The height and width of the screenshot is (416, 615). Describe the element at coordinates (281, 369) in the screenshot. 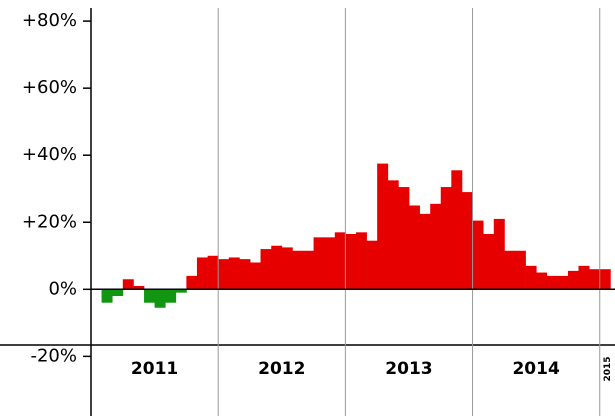

I see `x-tick-label: 2012` at that location.